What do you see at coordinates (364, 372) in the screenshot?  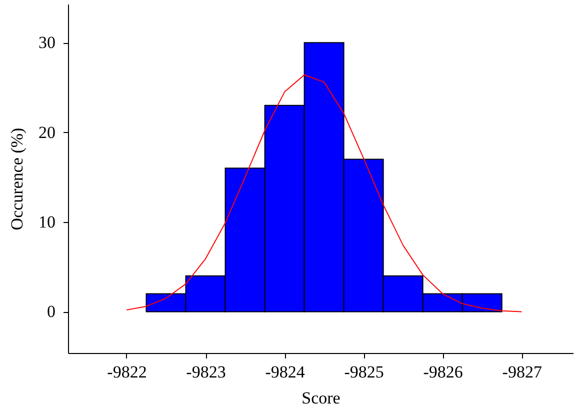 I see `x-tick-label: -9825` at bounding box center [364, 372].